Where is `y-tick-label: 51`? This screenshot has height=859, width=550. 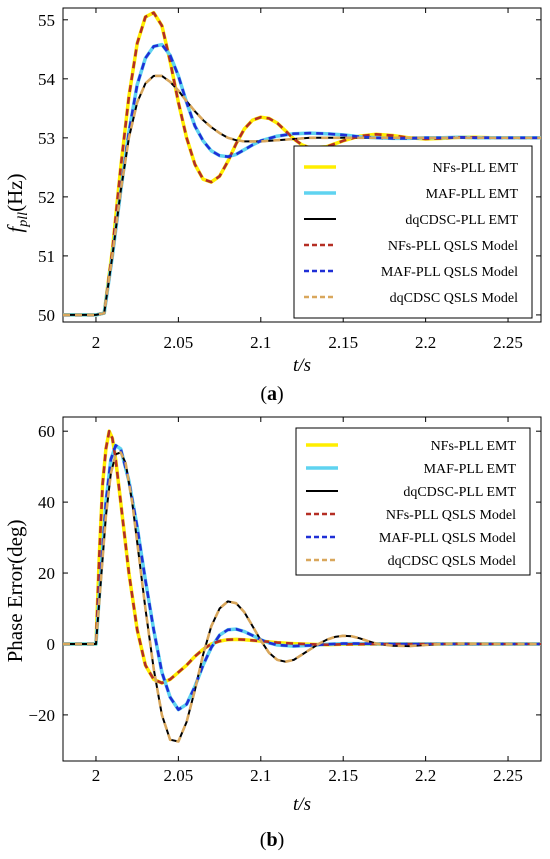
y-tick-label: 51 is located at coordinates (46, 256).